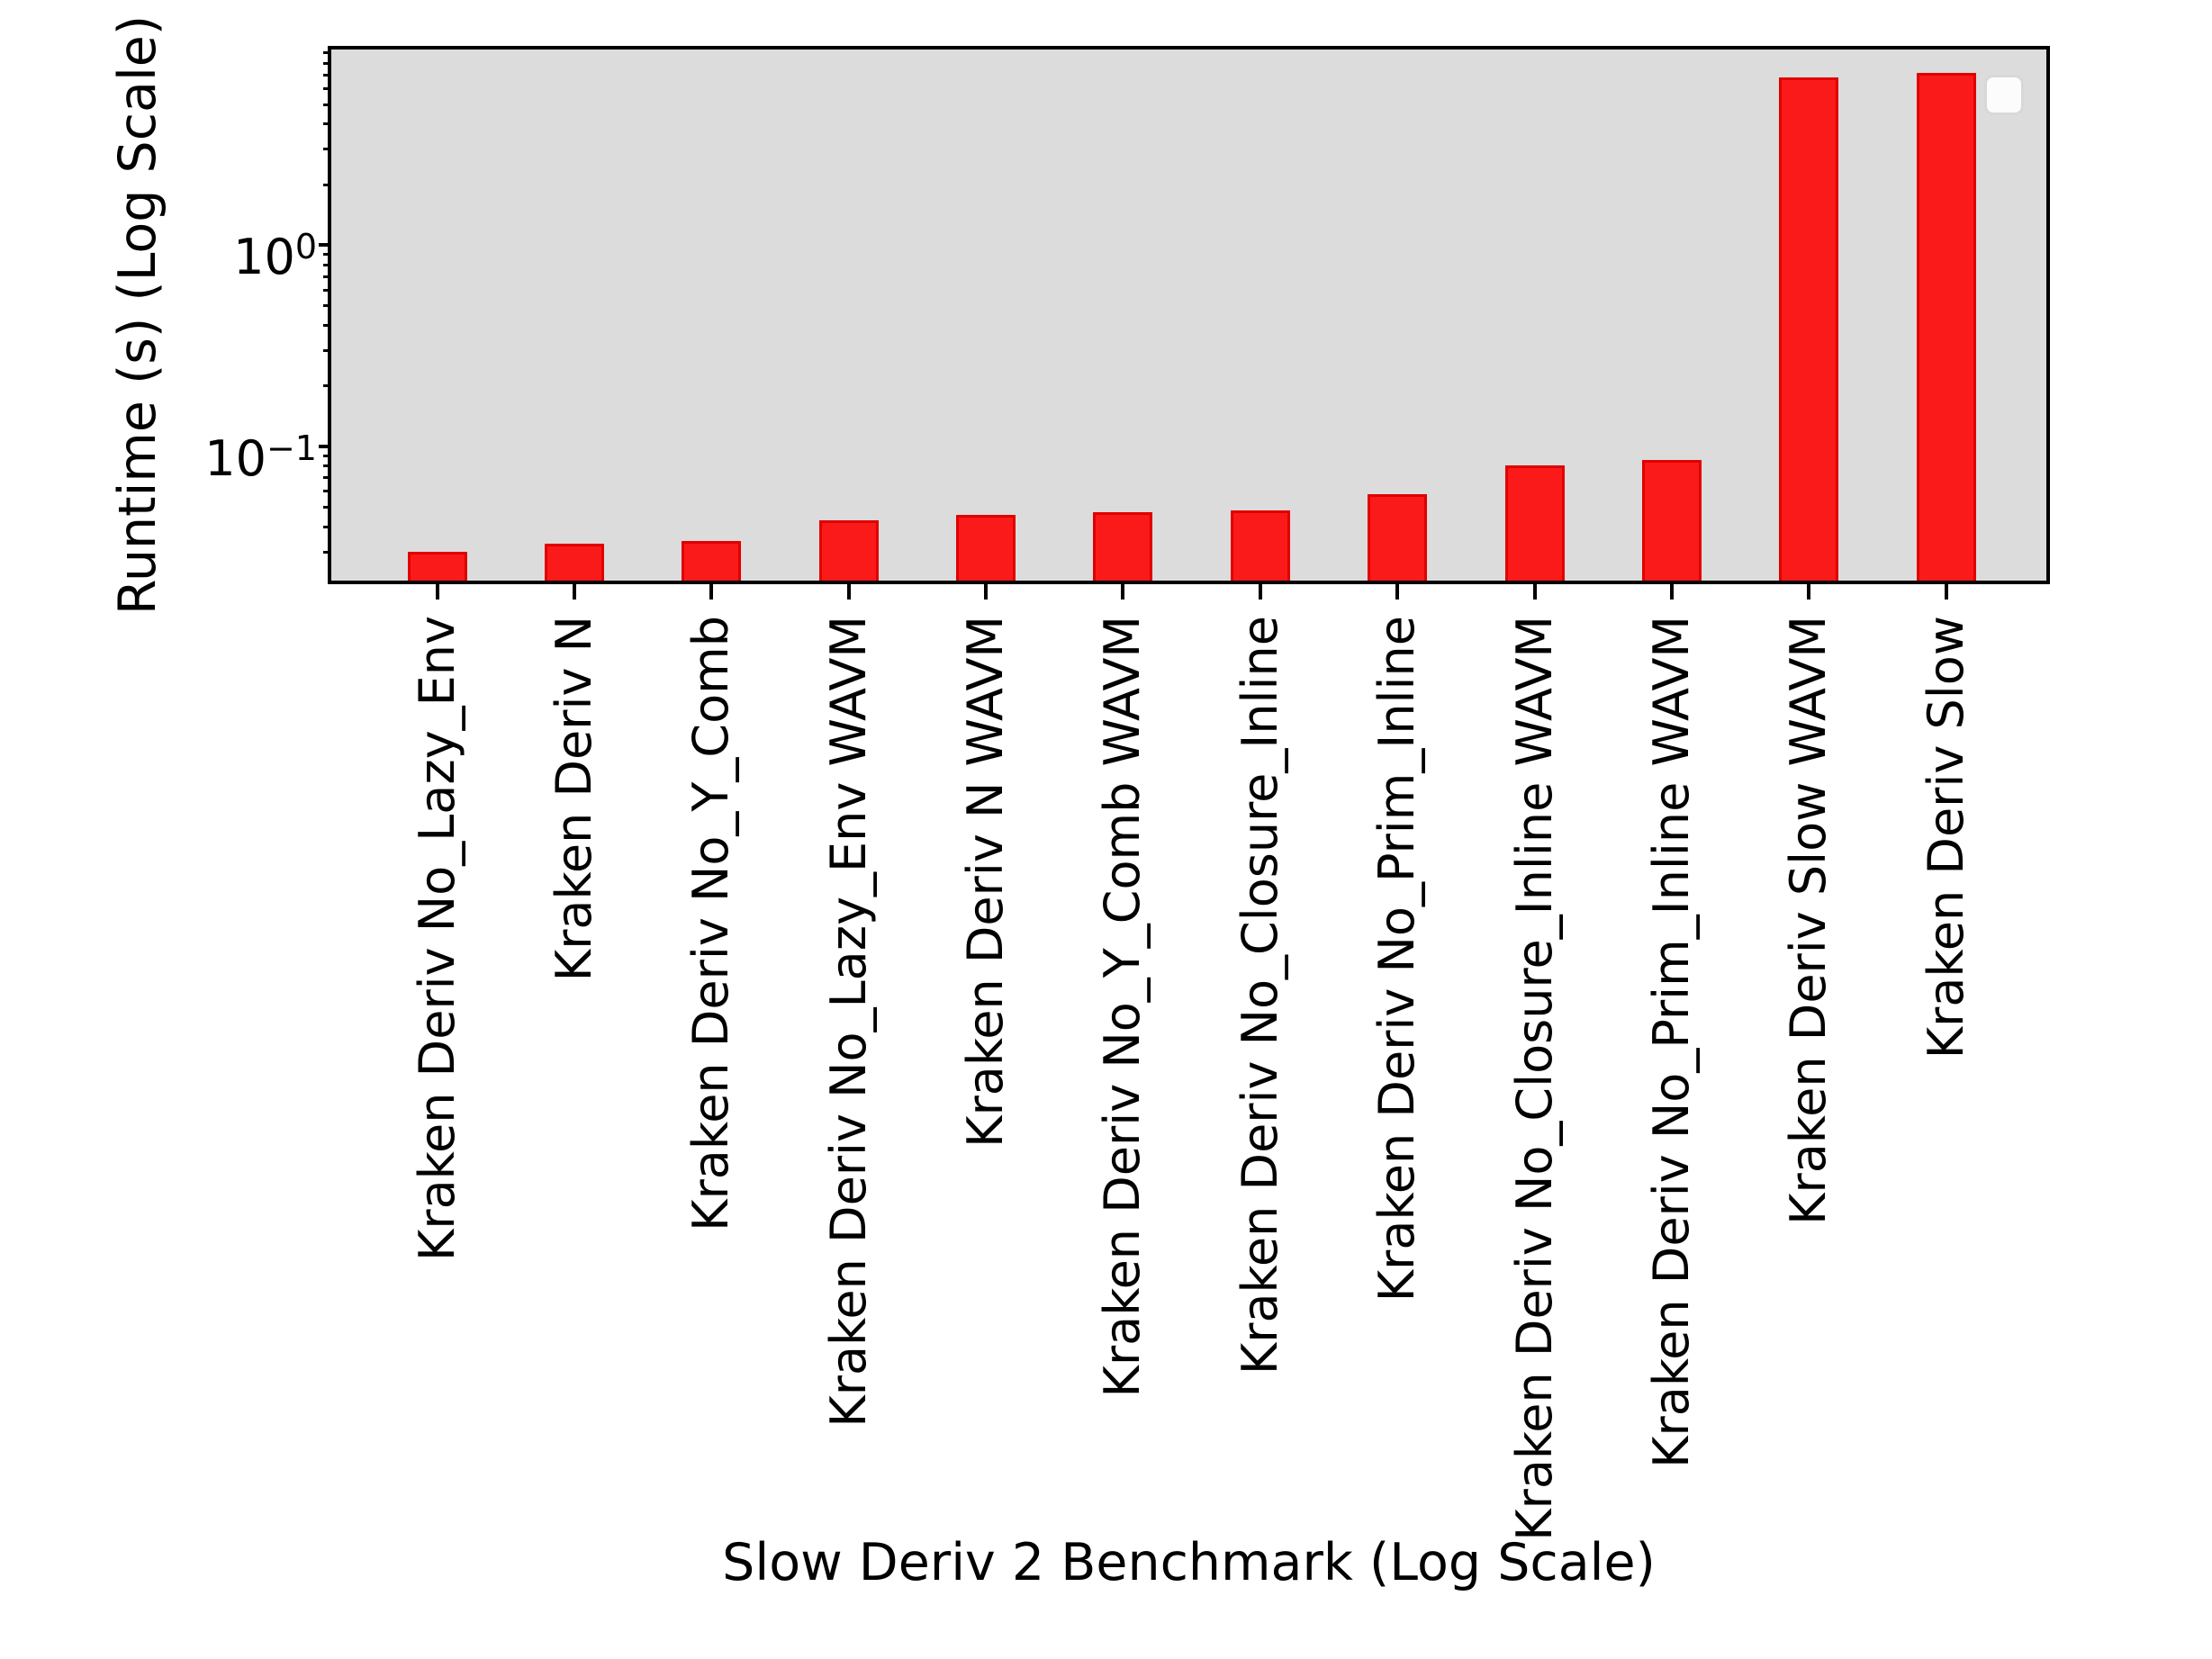 This screenshot has height=1659, width=2212. Describe the element at coordinates (2004, 95) in the screenshot. I see `legend-box` at that location.